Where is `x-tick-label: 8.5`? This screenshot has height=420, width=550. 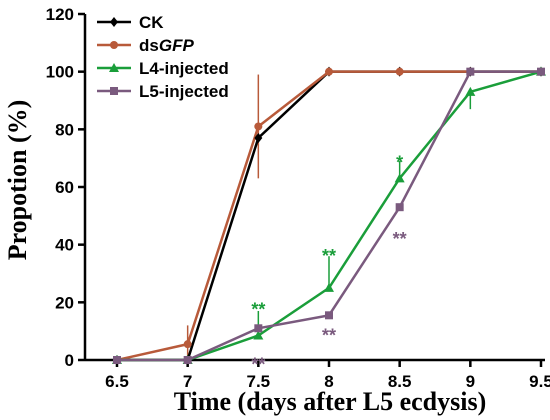
x-tick-label: 8.5 is located at coordinates (400, 381).